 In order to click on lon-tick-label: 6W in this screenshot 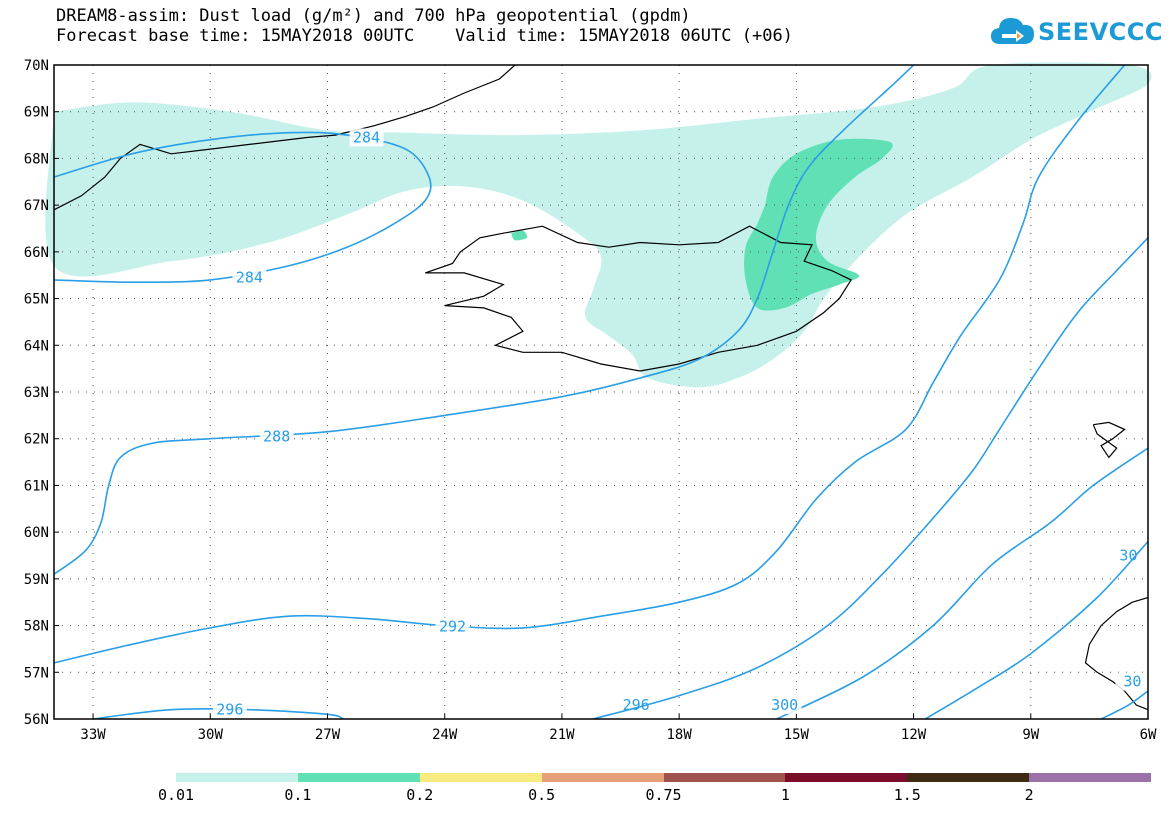, I will do `click(1148, 735)`.